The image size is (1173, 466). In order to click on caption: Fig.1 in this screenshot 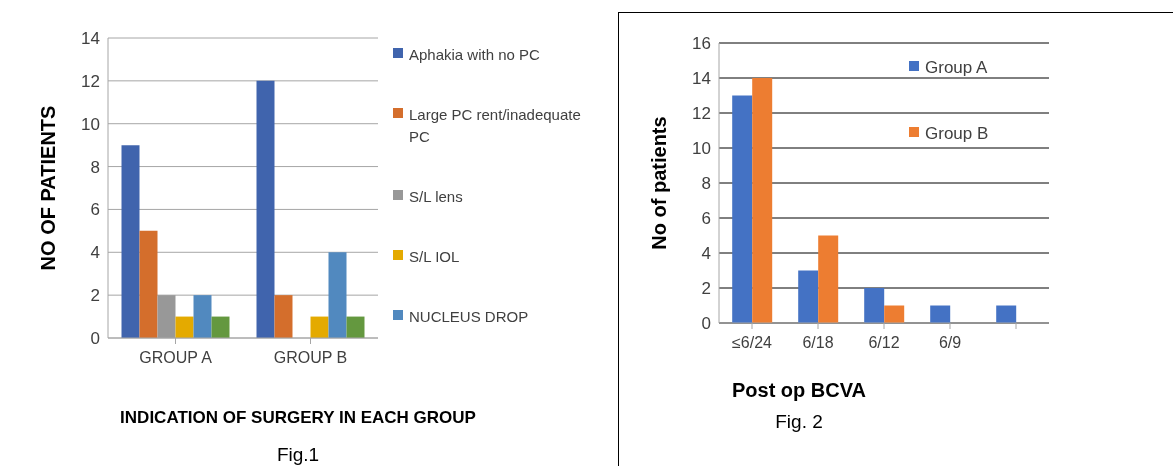, I will do `click(298, 455)`.